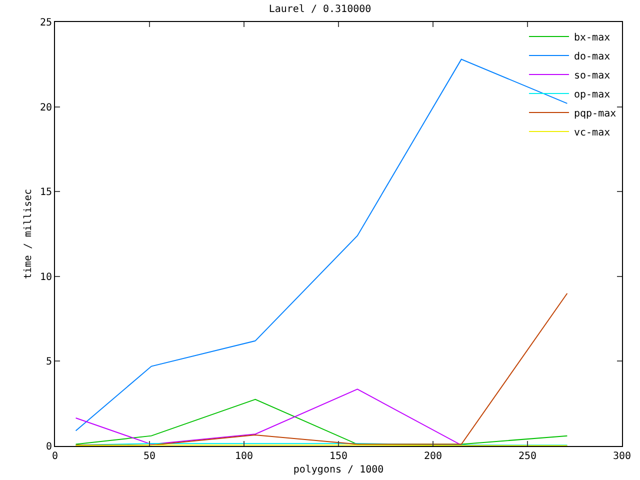  Describe the element at coordinates (592, 132) in the screenshot. I see `legend-label: vc-max` at that location.